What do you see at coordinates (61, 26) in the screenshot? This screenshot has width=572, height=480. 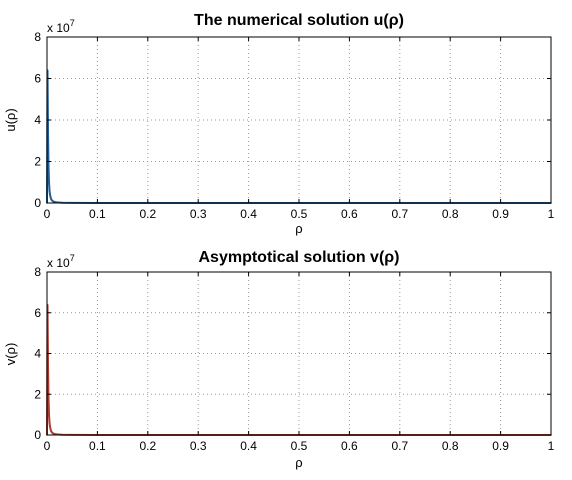 I see `y-exponent-numerical: x 107` at bounding box center [61, 26].